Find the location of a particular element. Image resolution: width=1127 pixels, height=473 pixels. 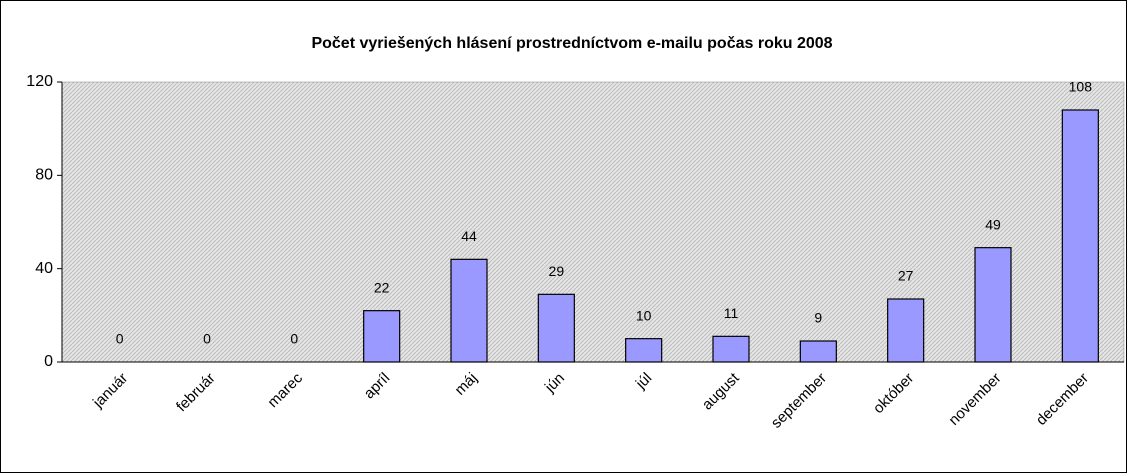

data-label: 22 is located at coordinates (382, 287).